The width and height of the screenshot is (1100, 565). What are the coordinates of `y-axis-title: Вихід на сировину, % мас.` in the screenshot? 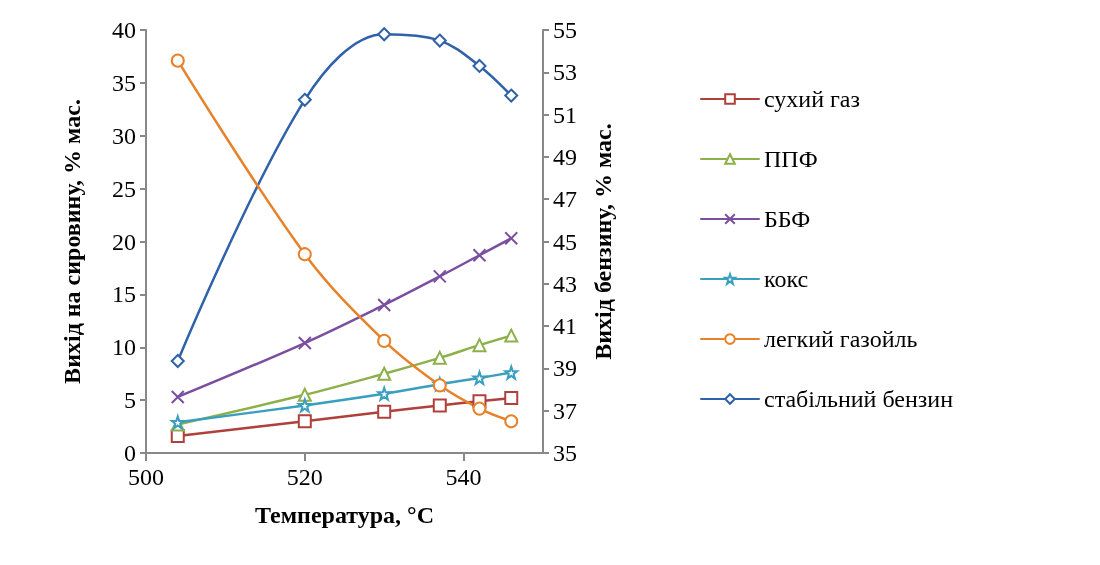 It's located at (72, 241).